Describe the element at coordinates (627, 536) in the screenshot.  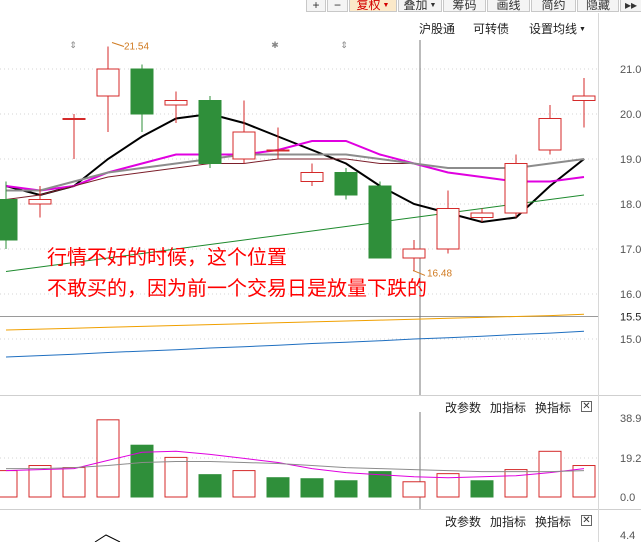
I see `third-y-tick-label: 4.4` at that location.